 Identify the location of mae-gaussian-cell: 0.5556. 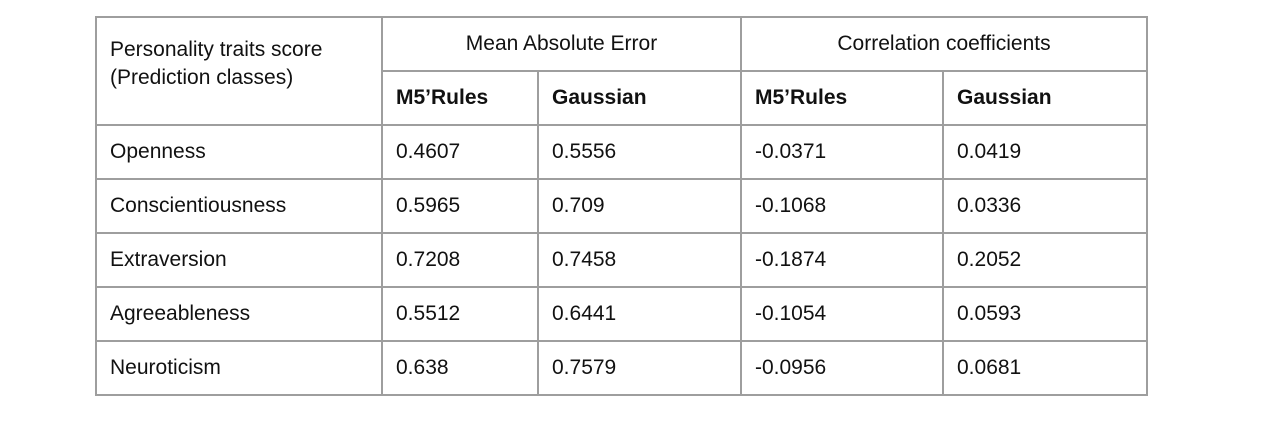
(639, 152).